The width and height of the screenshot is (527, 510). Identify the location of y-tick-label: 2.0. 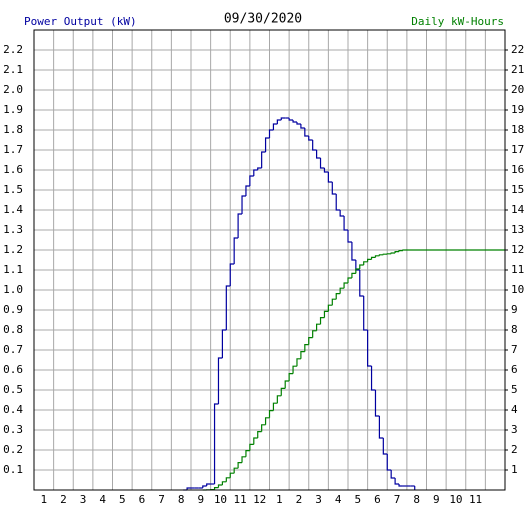
(13, 89).